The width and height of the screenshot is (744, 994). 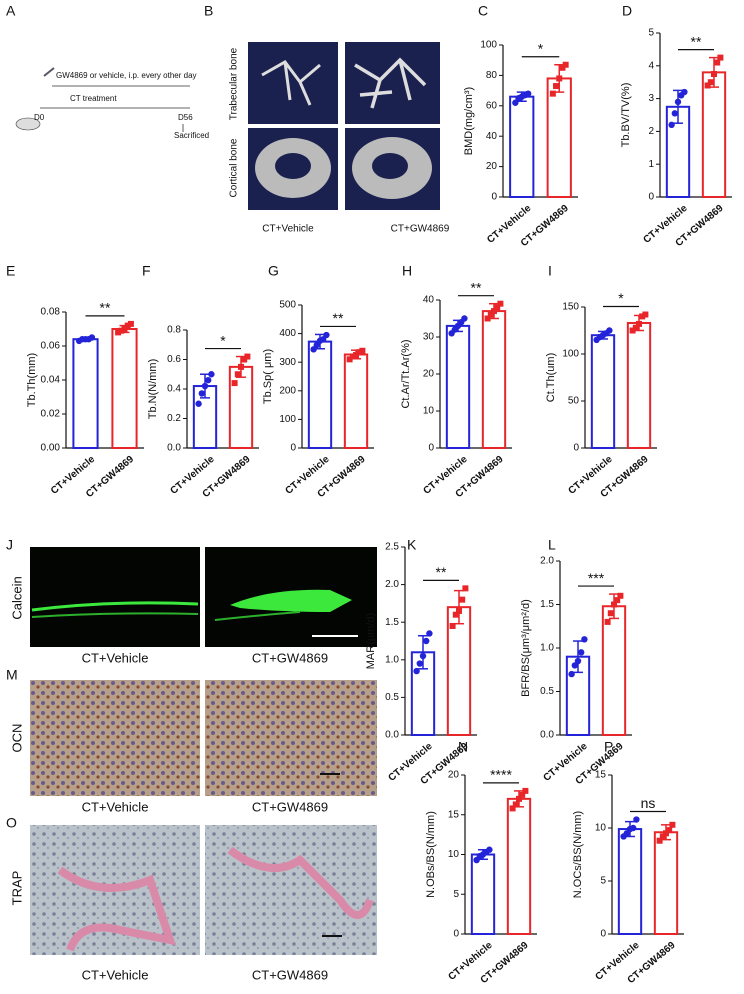 What do you see at coordinates (93, 98) in the screenshot?
I see `period-text: CT treatment` at bounding box center [93, 98].